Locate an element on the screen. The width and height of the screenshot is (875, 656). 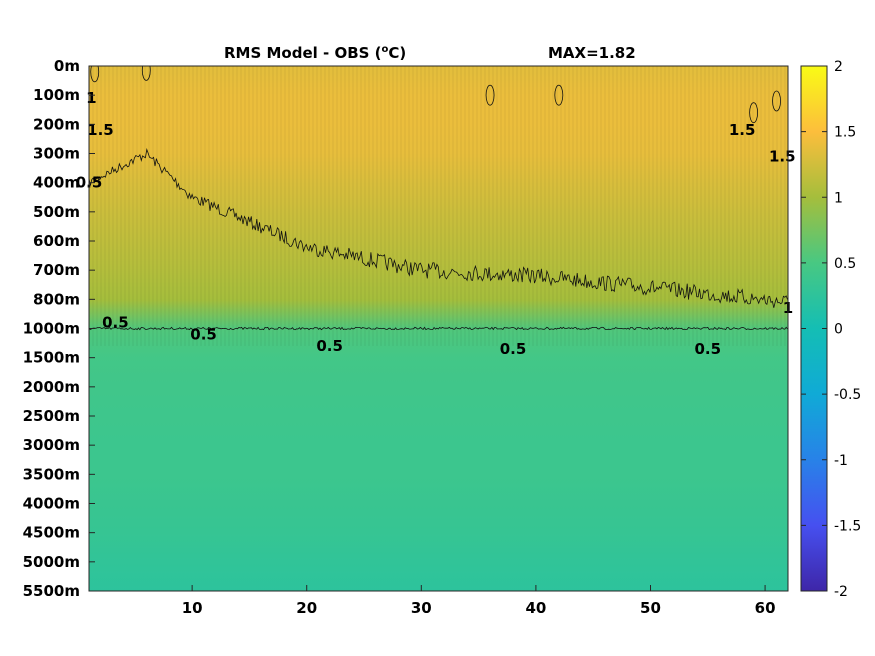
colorbar-tick-label: -1.5 is located at coordinates (847, 526).